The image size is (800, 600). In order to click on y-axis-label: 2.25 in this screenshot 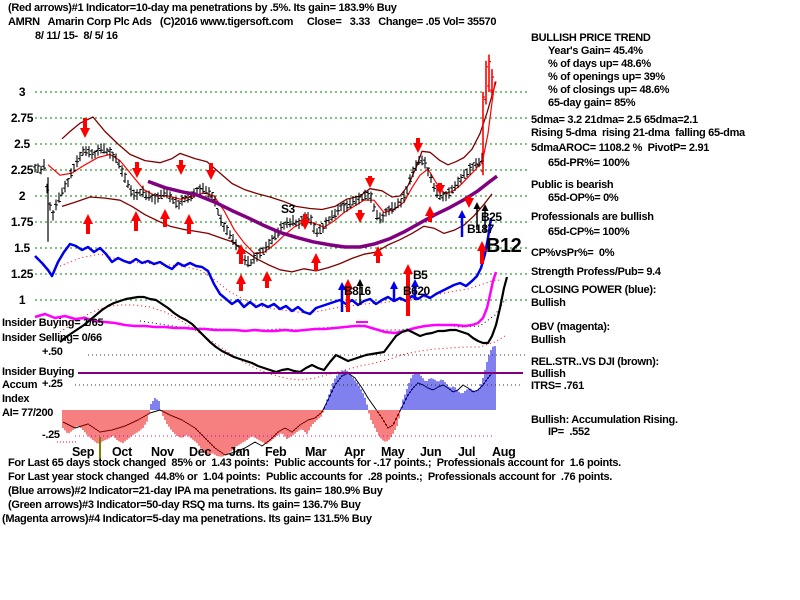, I will do `click(22, 170)`.